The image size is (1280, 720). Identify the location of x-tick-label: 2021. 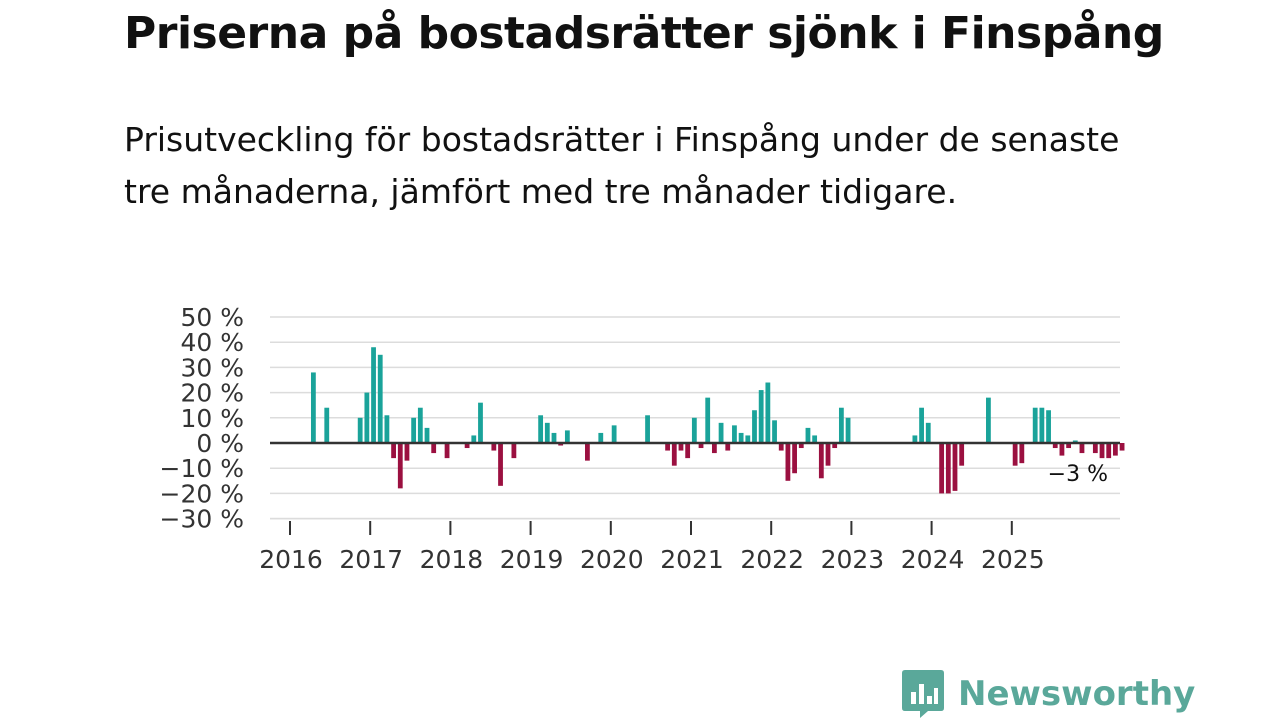
(692, 559).